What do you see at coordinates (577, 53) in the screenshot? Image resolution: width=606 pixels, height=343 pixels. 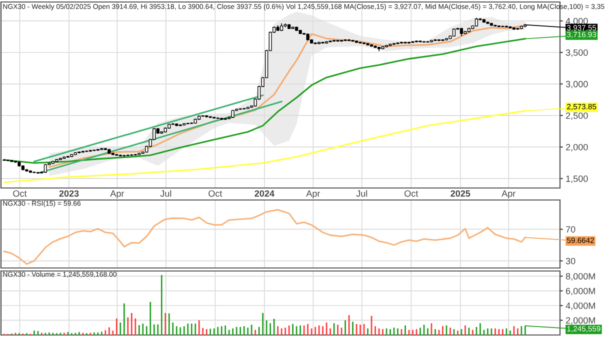 I see `y-tick-label: 3,500` at bounding box center [577, 53].